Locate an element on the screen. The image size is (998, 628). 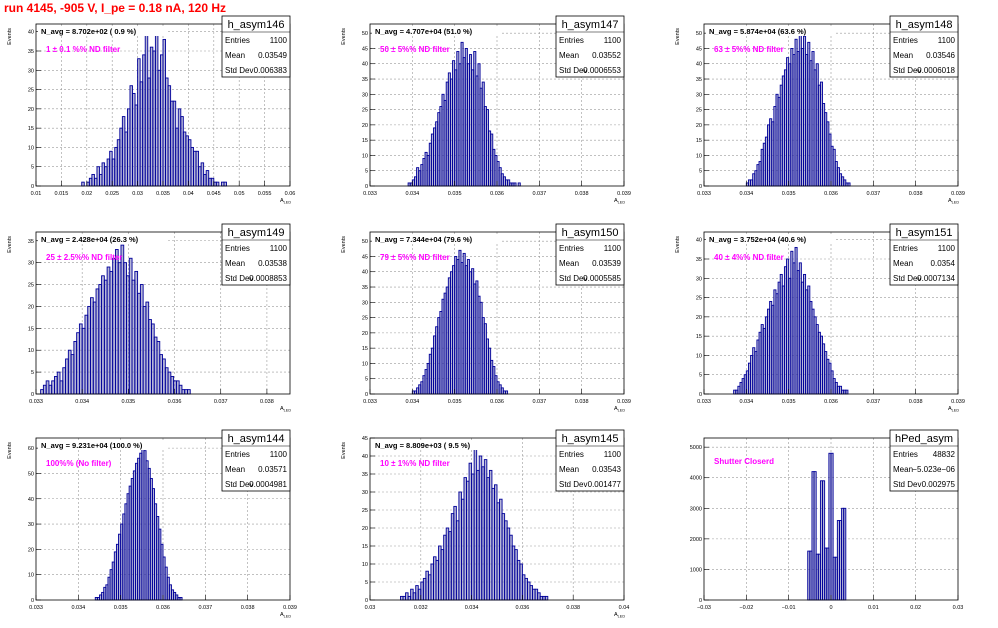
stats-value: 0.03539 is located at coordinates (606, 263).